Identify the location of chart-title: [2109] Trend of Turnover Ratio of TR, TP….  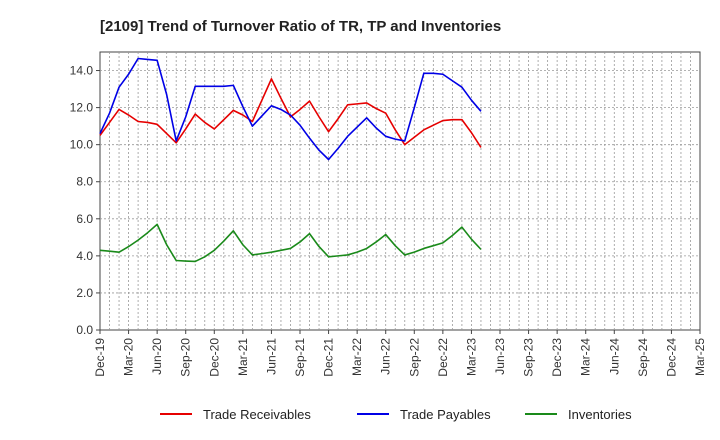
(300, 26).